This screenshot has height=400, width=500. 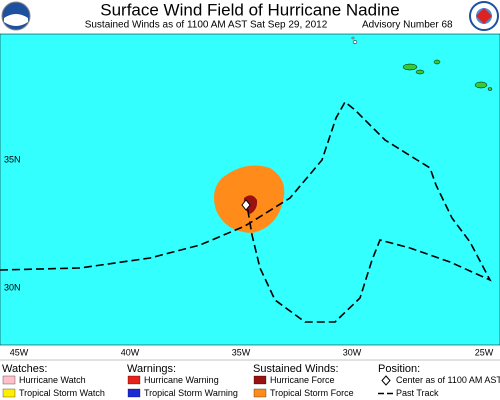 I want to click on lon-label: 45W, so click(x=19, y=352).